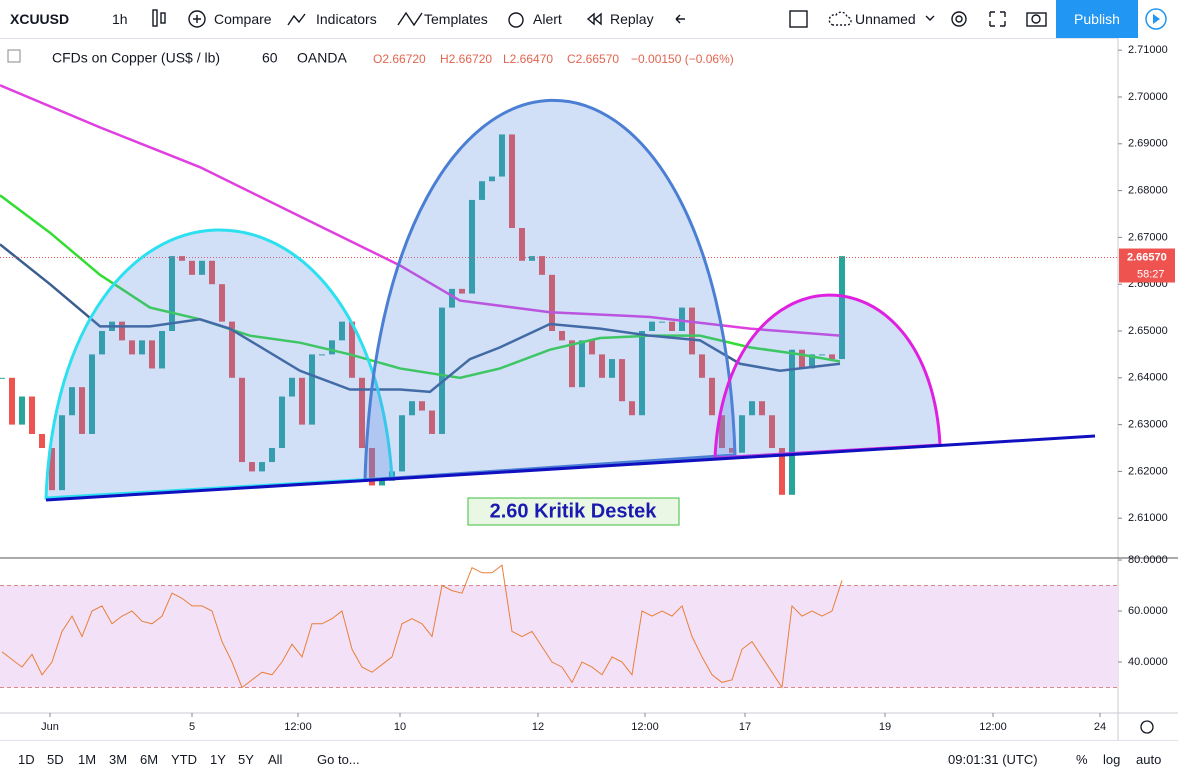  What do you see at coordinates (1148, 378) in the screenshot?
I see `y-tick-label: 2.64000` at bounding box center [1148, 378].